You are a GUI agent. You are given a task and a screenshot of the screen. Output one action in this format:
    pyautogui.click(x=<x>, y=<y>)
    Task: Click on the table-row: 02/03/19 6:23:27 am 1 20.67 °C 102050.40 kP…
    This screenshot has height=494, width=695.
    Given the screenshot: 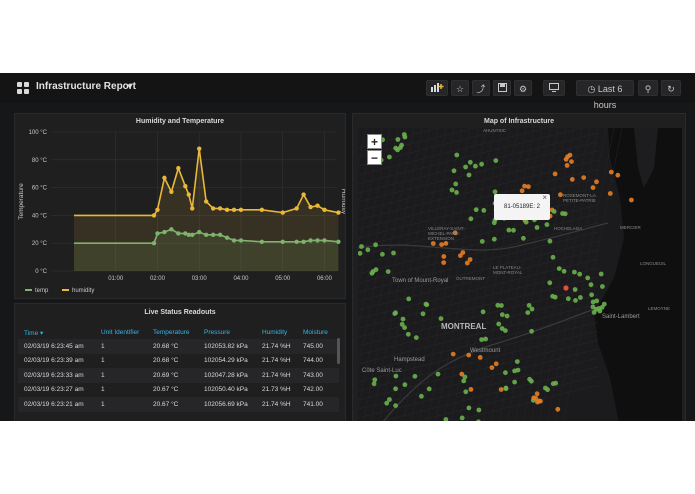 What is the action you would take?
    pyautogui.click(x=178, y=389)
    